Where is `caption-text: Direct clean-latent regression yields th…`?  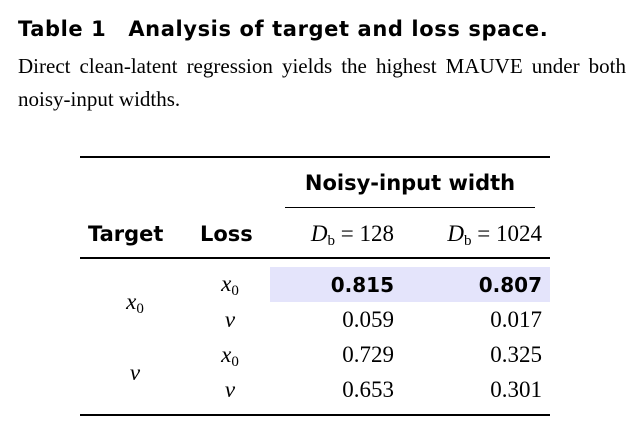 caption-text: Direct clean-latent regression yields th… is located at coordinates (322, 82).